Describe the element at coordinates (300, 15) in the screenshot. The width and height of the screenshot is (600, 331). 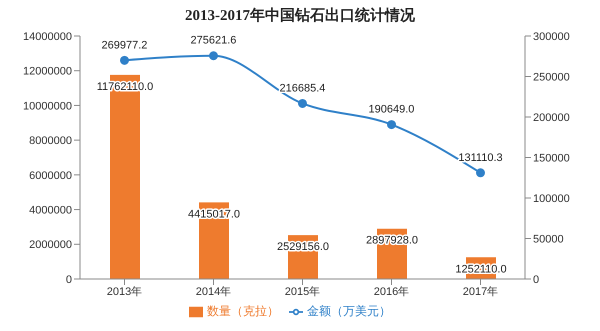
I see `chart-title: 2013-2017年中国钻石出口统计情况` at that location.